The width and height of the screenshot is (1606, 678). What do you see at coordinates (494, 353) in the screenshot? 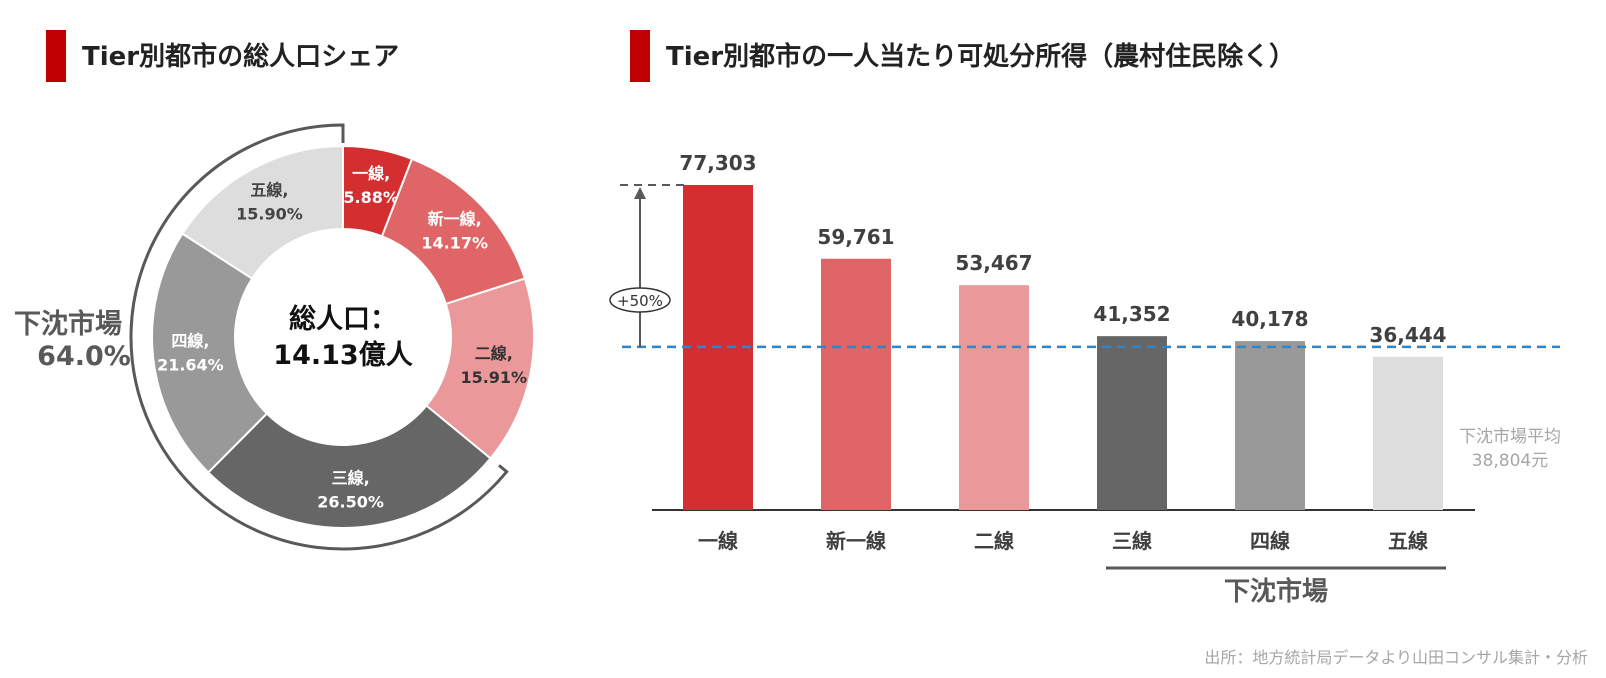
I see `pie-slice-name-label: 二線,` at bounding box center [494, 353].